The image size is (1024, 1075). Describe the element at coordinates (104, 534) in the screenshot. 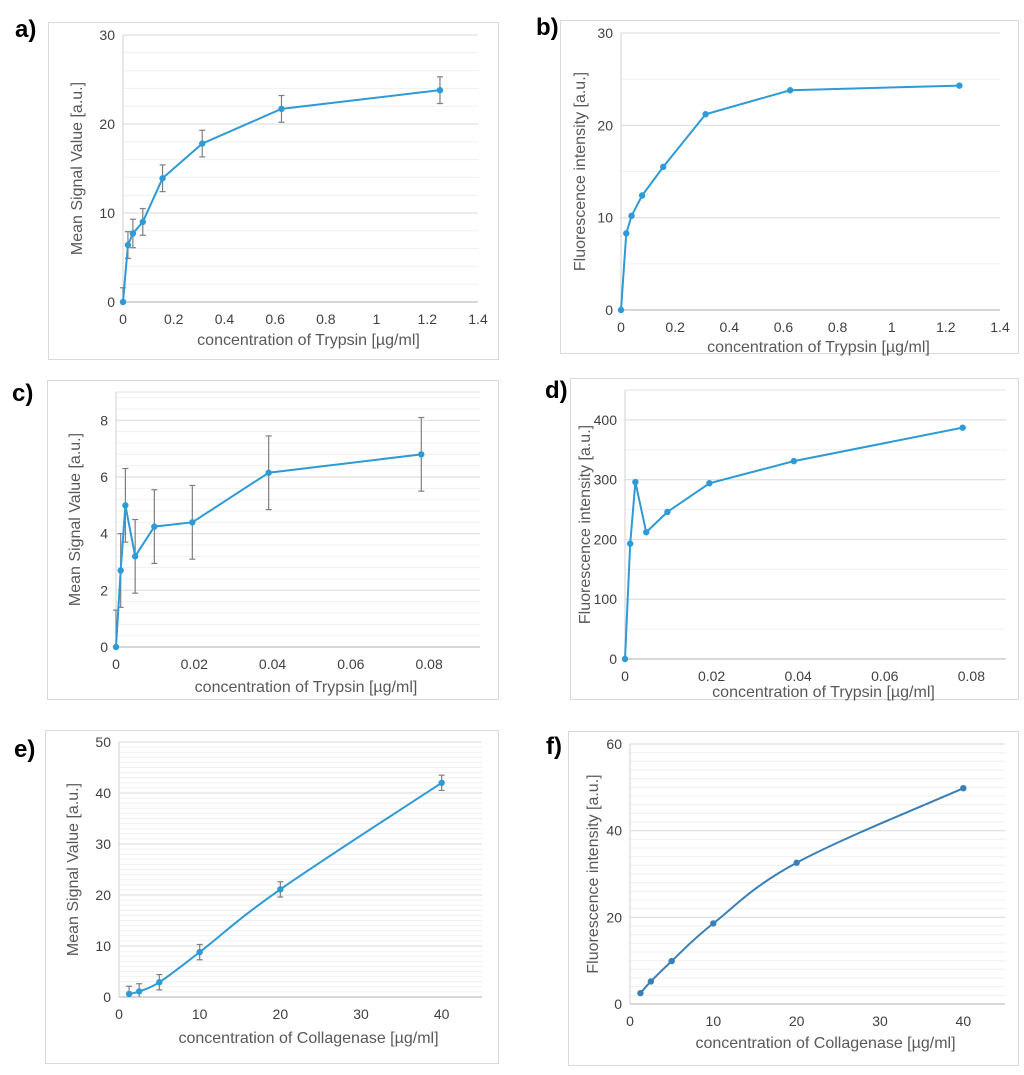

I see `y-tick-label: 4` at that location.